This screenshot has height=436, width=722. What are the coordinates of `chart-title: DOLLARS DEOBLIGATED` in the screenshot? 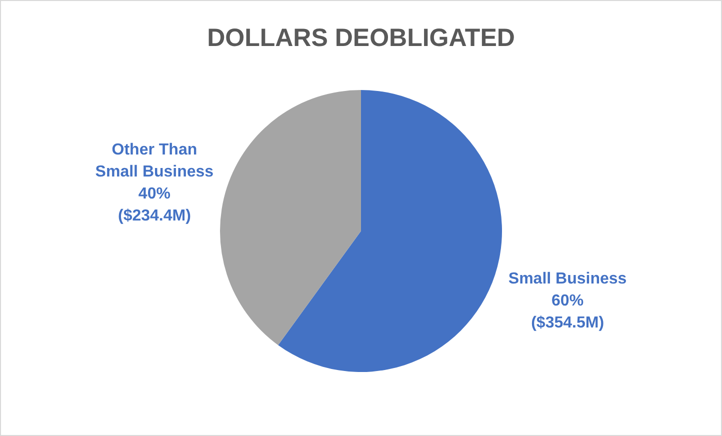 It's located at (361, 38).